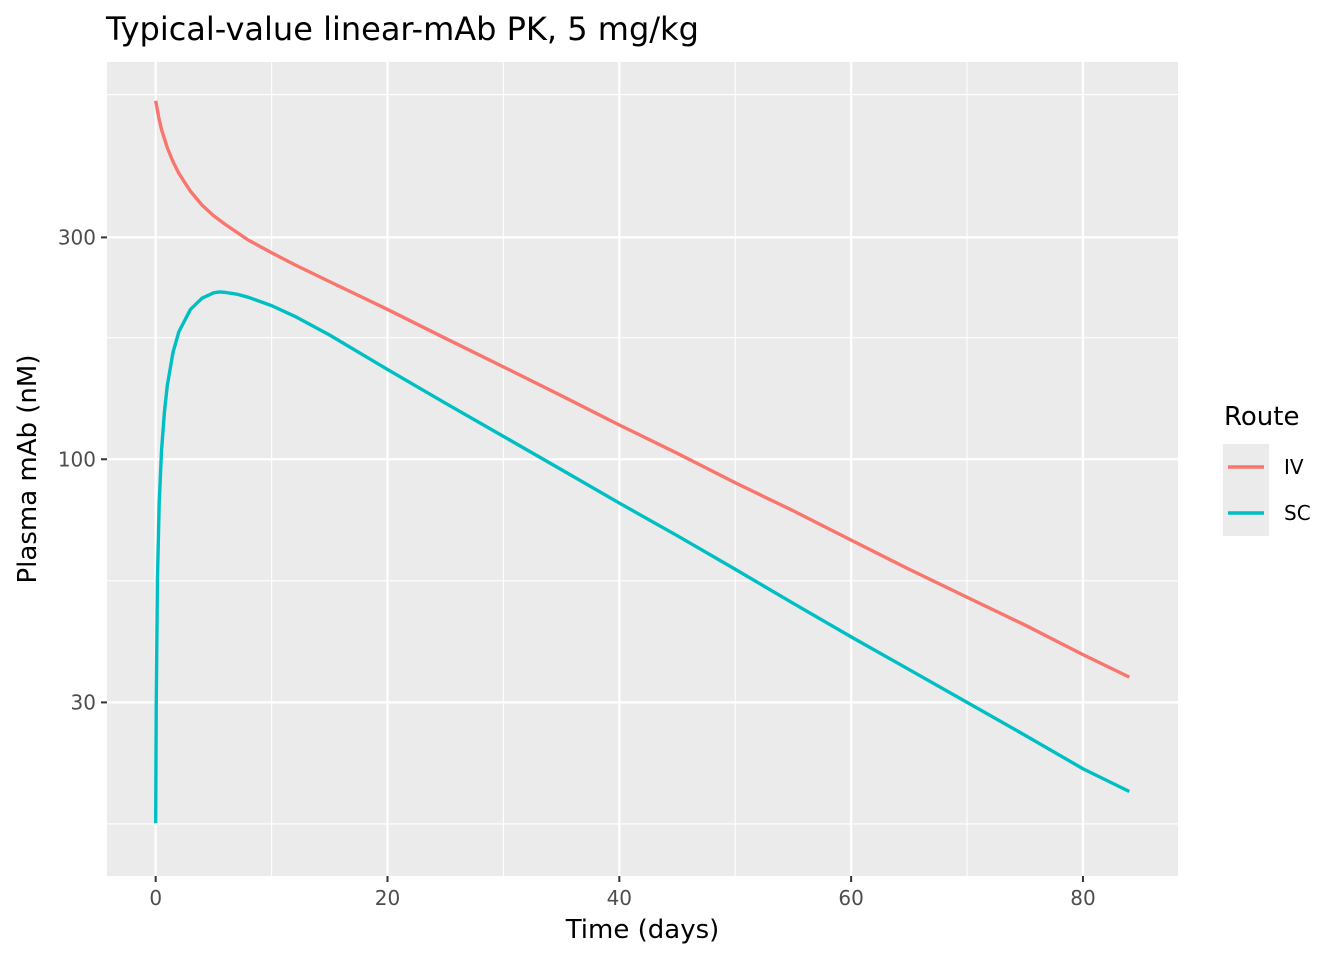 This screenshot has width=1344, height=960. I want to click on y-axis-title: Plasma mAb (nM), so click(28, 469).